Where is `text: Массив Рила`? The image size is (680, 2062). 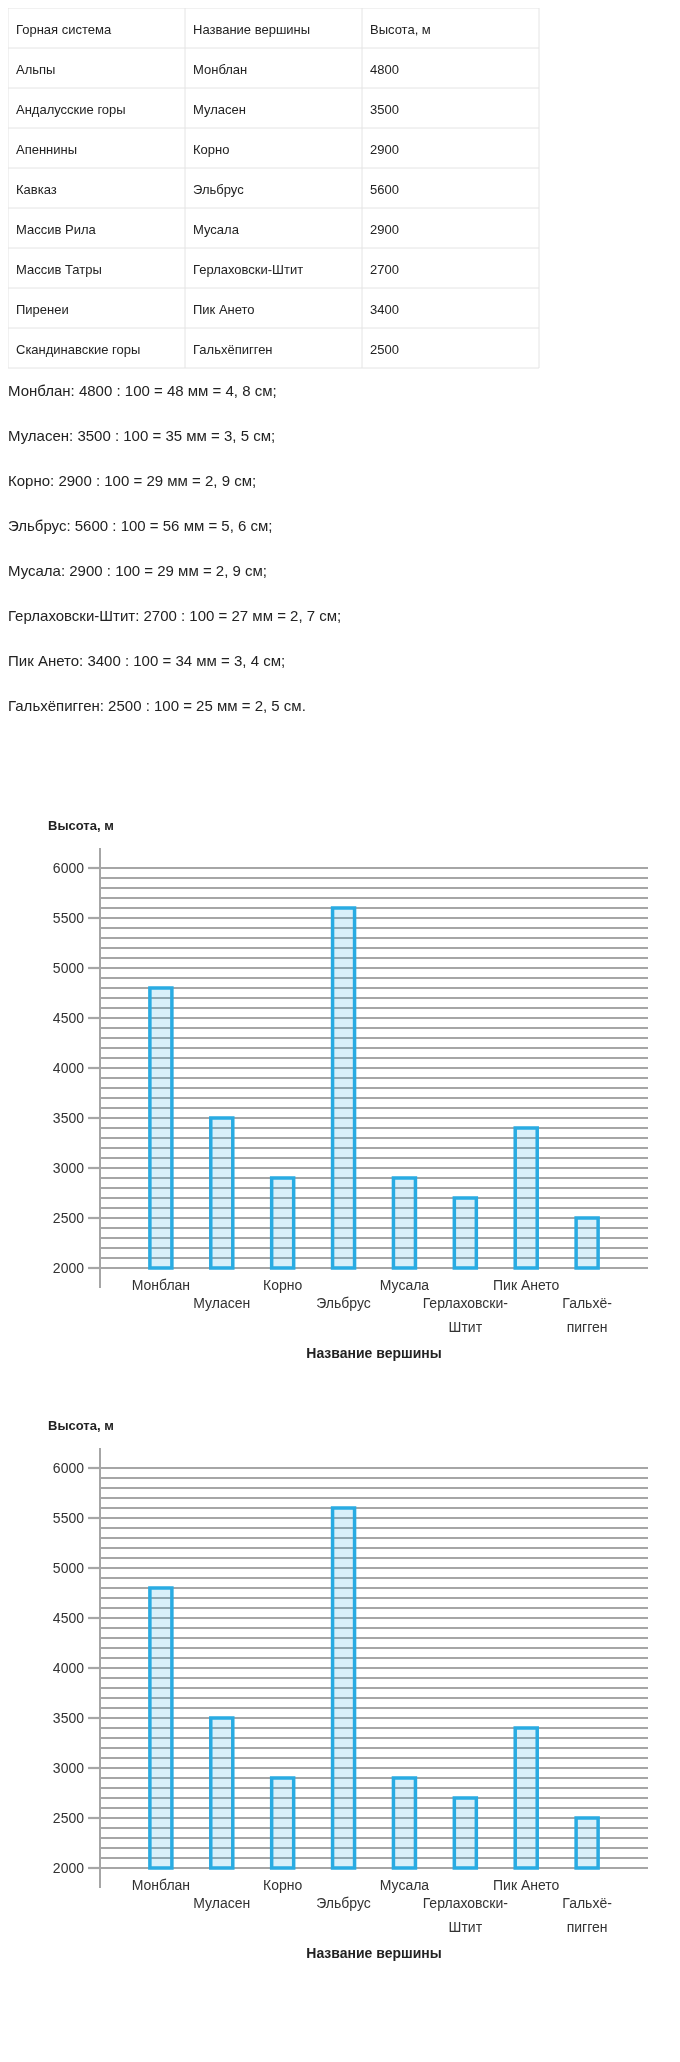
text: Массив Рила is located at coordinates (56, 229).